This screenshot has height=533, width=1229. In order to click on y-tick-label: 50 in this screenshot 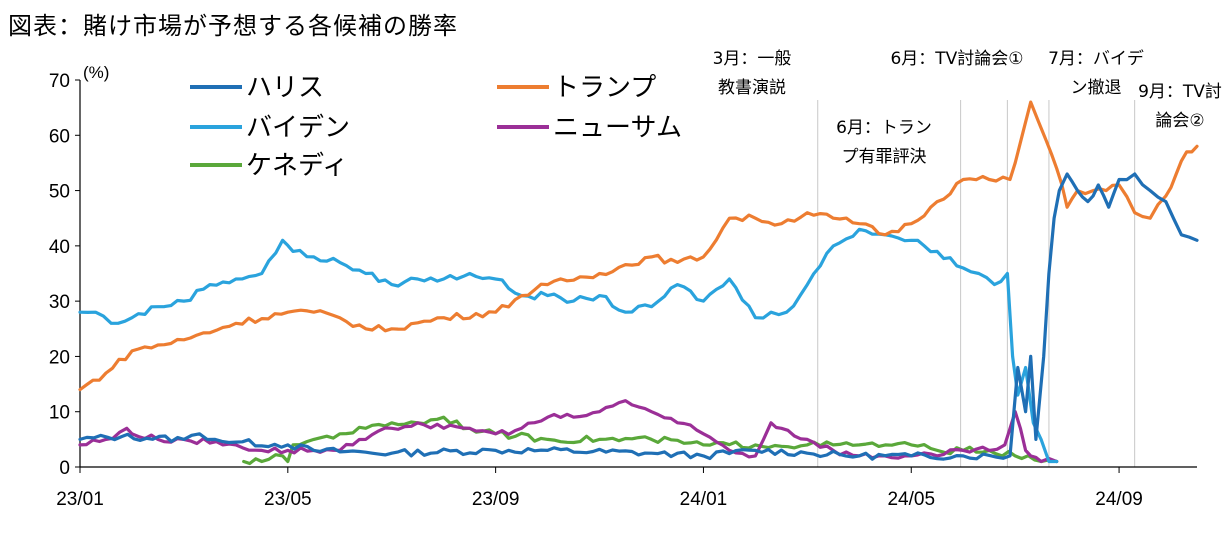, I will do `click(59, 192)`.